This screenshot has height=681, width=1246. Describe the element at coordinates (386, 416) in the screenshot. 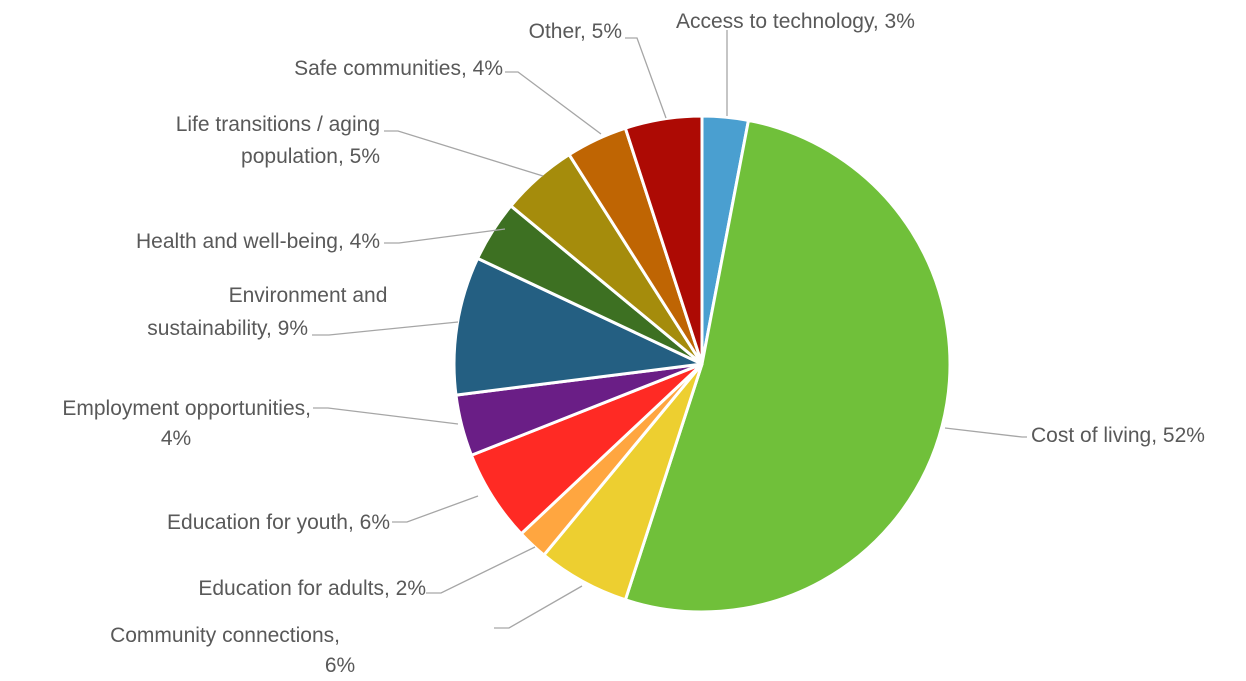

I see `leader-line-employment-opportunities` at that location.